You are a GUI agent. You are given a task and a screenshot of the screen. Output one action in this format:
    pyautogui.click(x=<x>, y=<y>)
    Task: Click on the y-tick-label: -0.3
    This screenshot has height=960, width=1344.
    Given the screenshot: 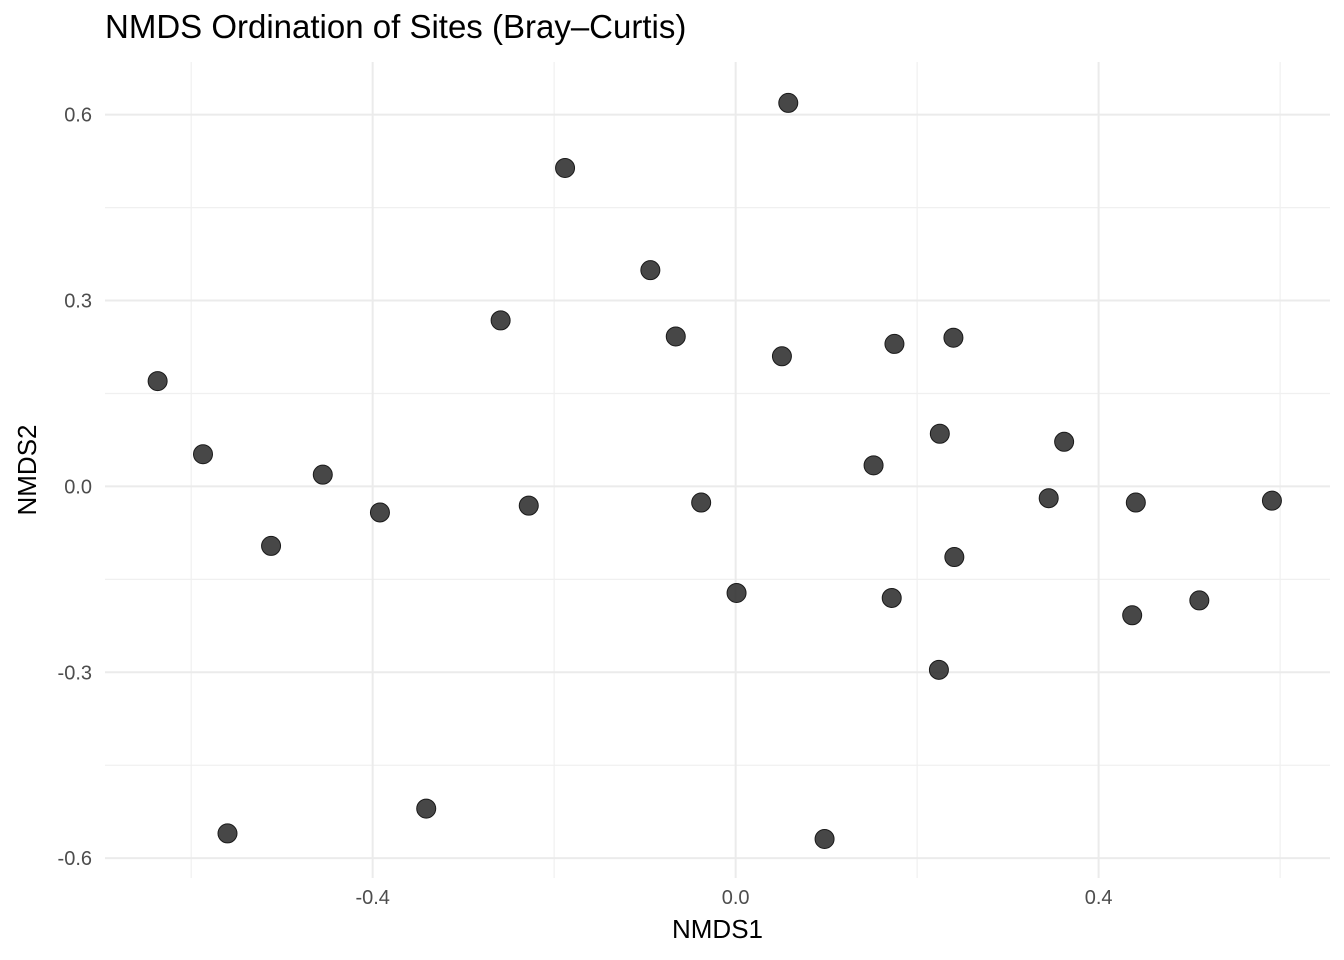 What is the action you would take?
    pyautogui.click(x=75, y=673)
    